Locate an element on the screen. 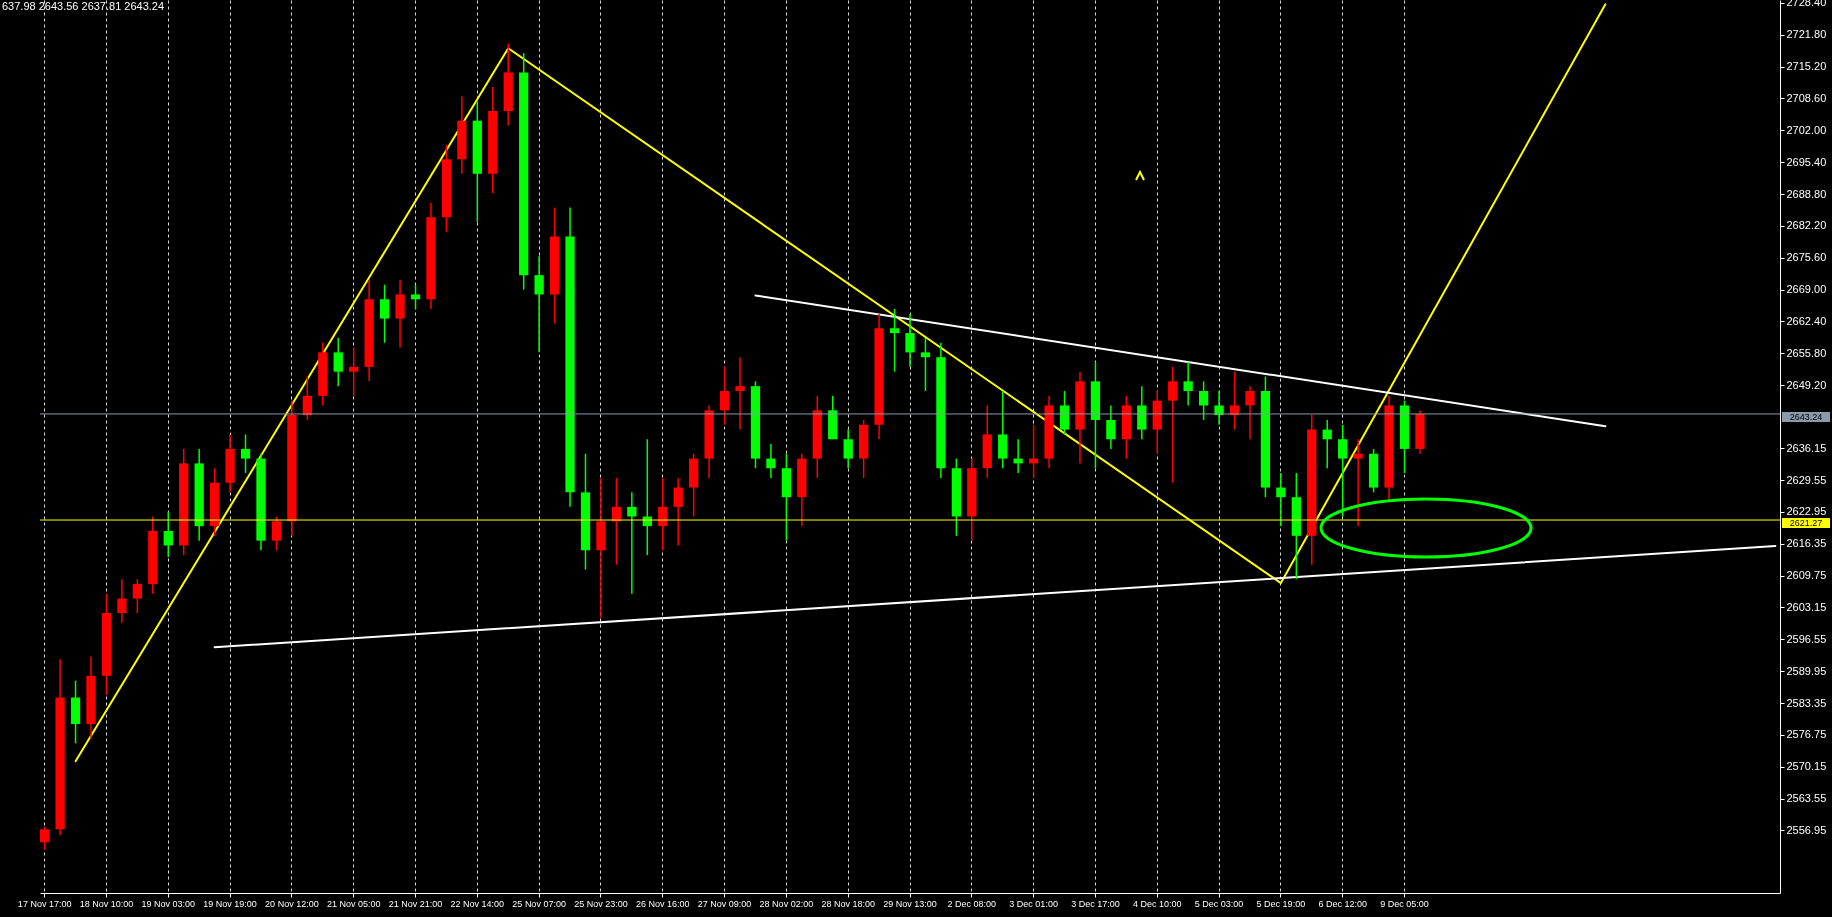 The height and width of the screenshot is (917, 1832). y-tick-label: 2609.75 is located at coordinates (1806, 575).